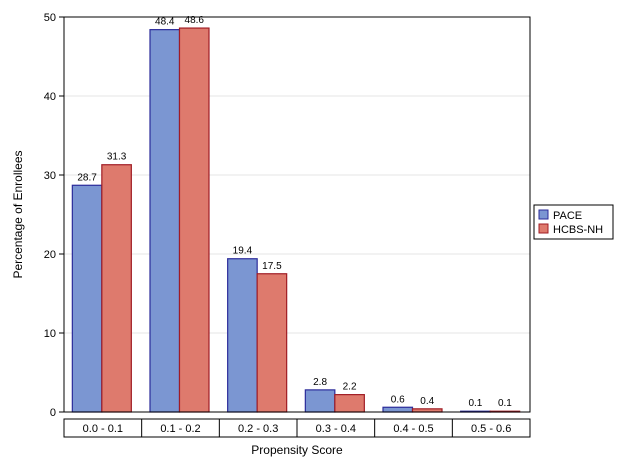  Describe the element at coordinates (398, 399) in the screenshot. I see `data-label: 0.6` at that location.